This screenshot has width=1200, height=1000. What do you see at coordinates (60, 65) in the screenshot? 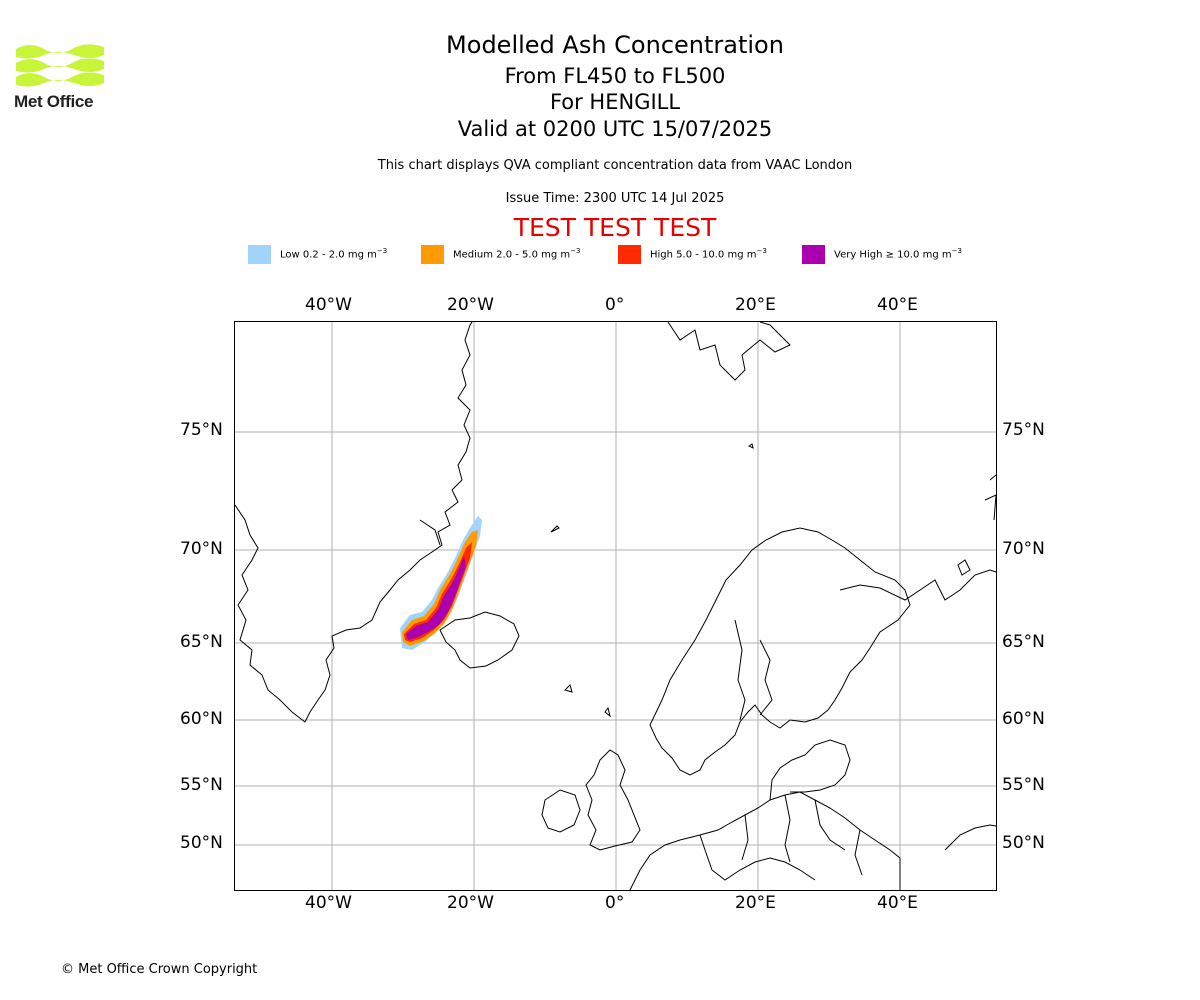
I see `met-office-logo` at bounding box center [60, 65].